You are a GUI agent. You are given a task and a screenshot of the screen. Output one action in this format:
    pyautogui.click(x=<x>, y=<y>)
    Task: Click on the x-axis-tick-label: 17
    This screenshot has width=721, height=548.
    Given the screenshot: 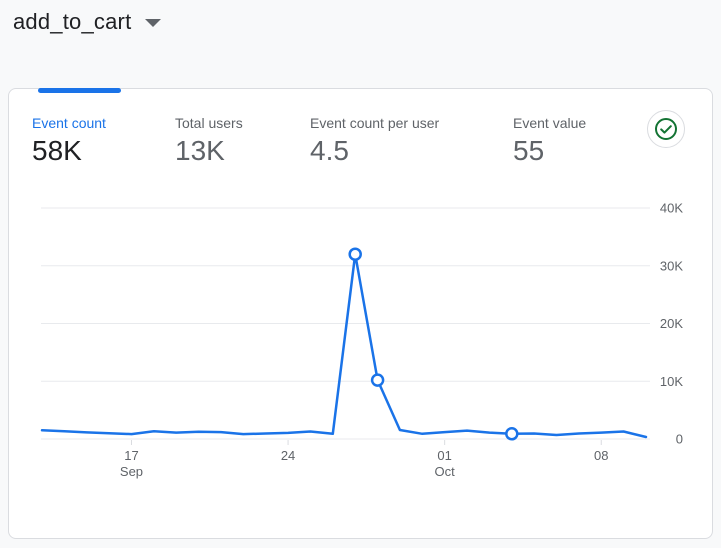 What is the action you would take?
    pyautogui.click(x=131, y=455)
    